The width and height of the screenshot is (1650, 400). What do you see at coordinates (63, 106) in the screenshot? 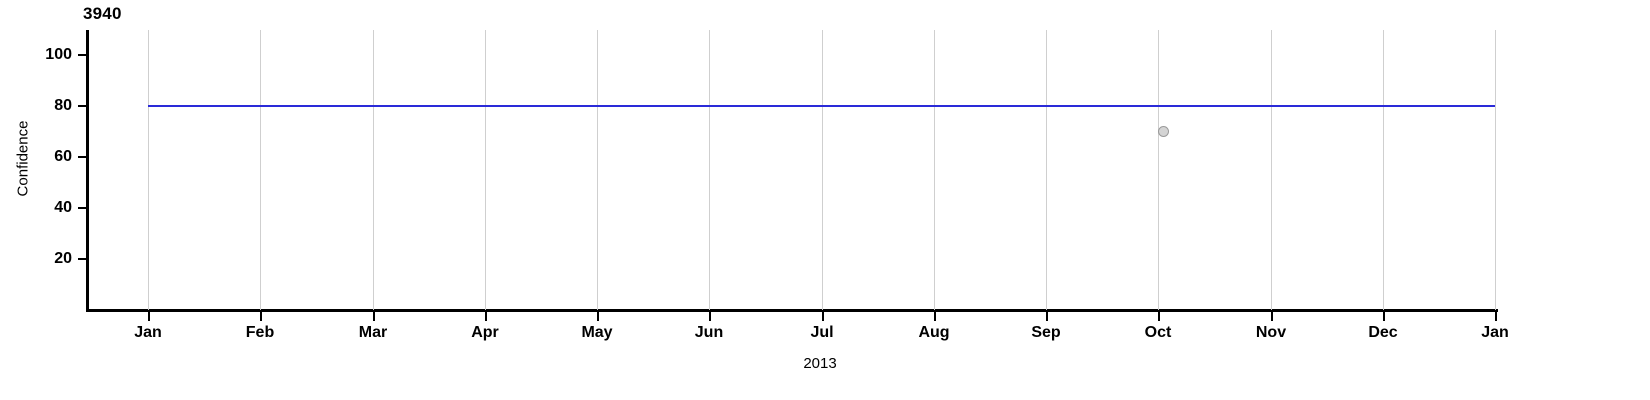
I see `y-tick-label: 80` at bounding box center [63, 106].